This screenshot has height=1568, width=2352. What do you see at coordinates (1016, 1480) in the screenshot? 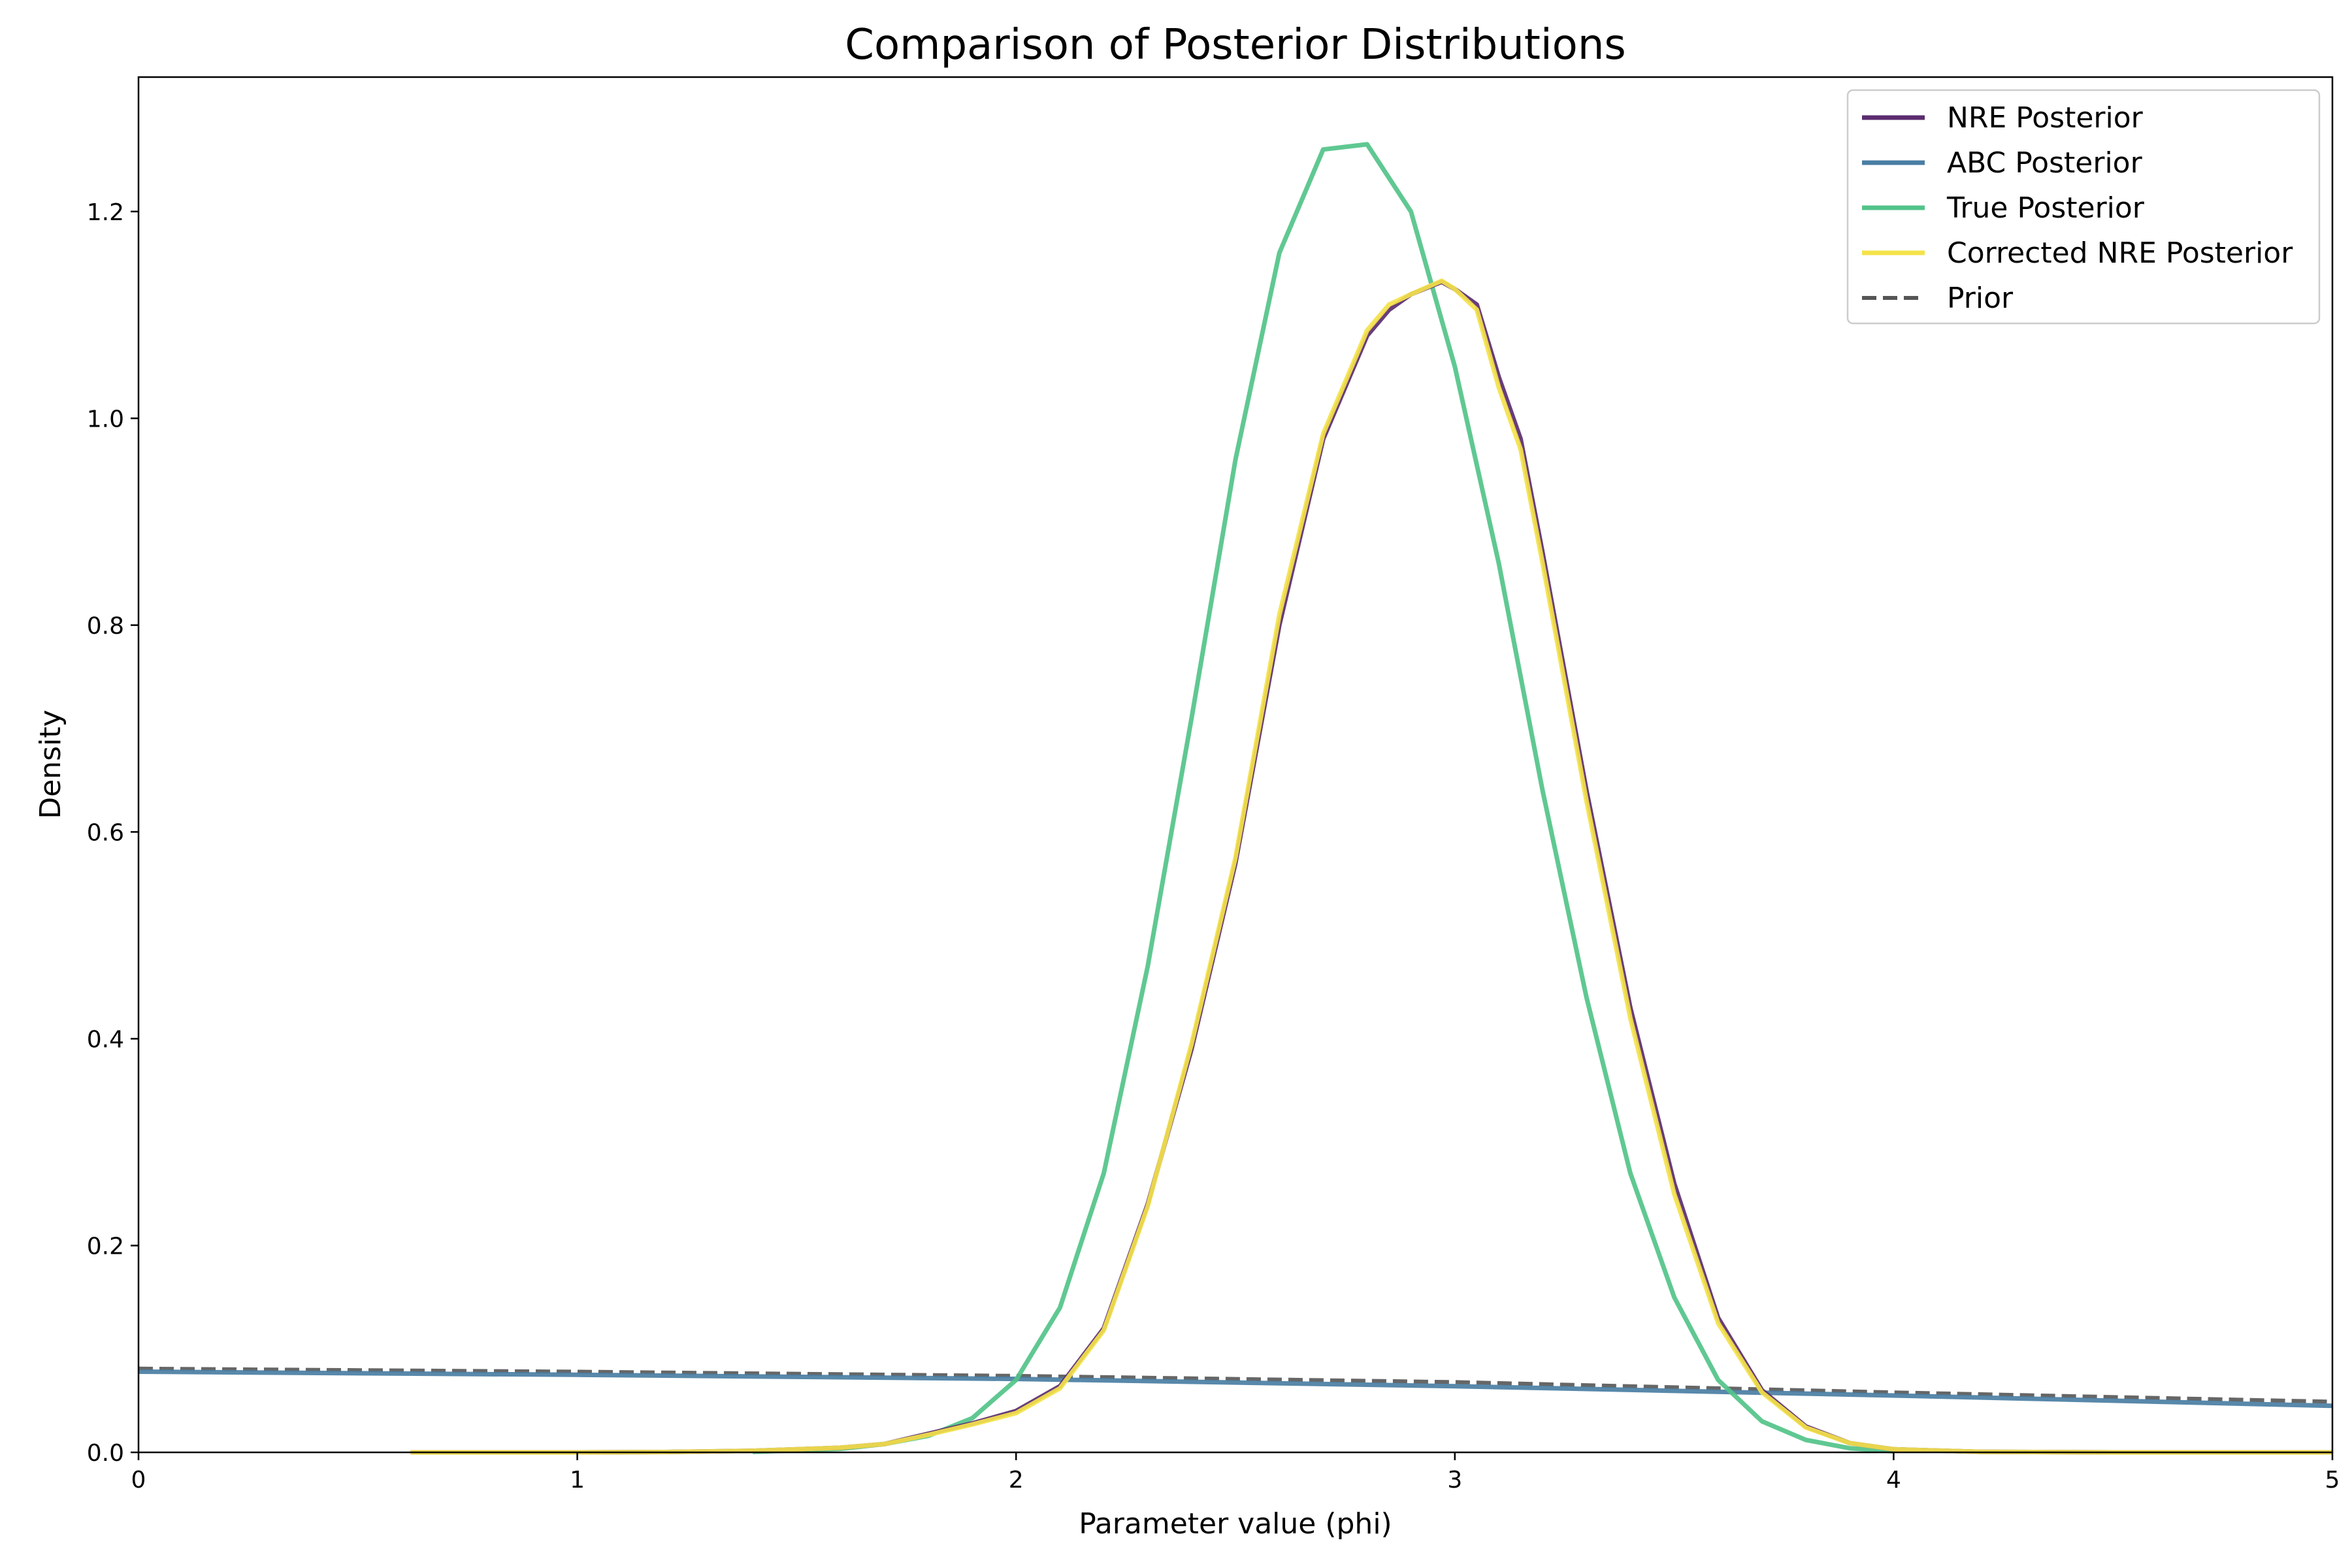
I see `x-tick-label-2: 2` at bounding box center [1016, 1480].